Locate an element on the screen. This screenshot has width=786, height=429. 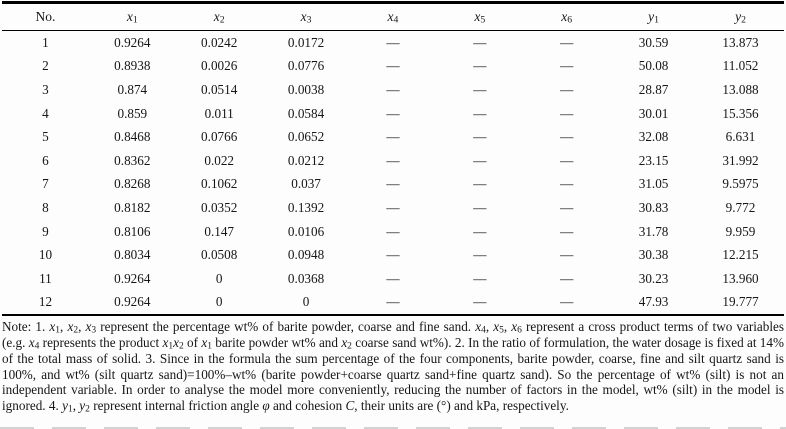
table-cell: 30.83 is located at coordinates (653, 207).